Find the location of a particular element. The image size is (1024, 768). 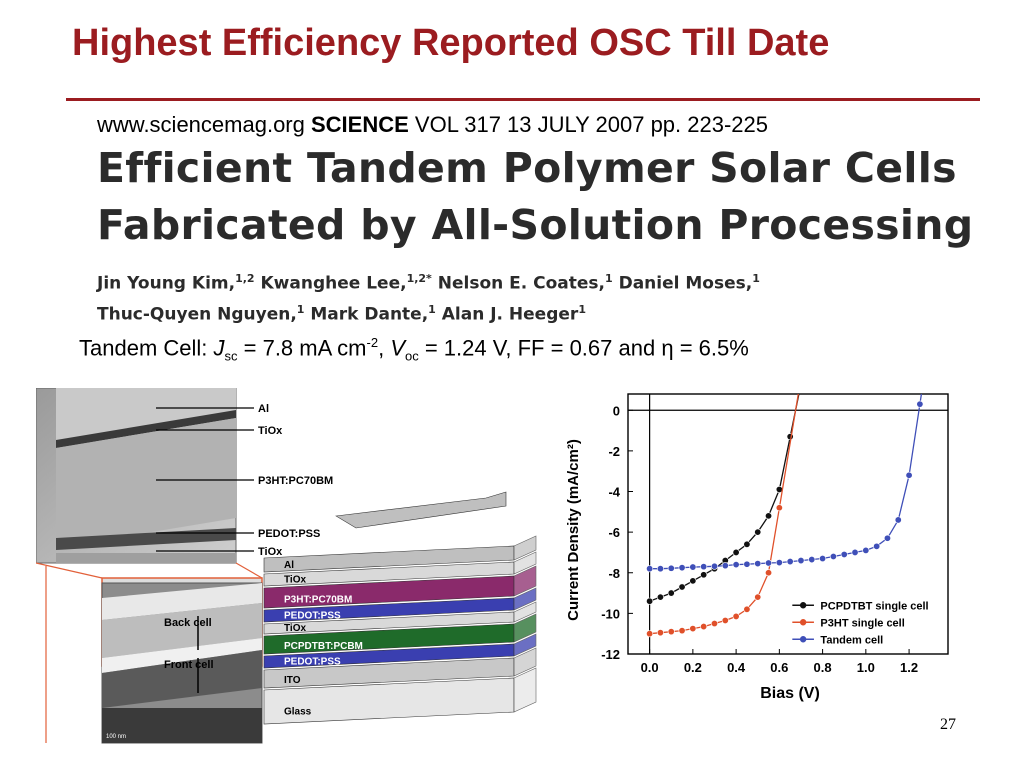

y-tick-label: -10 is located at coordinates (610, 613).